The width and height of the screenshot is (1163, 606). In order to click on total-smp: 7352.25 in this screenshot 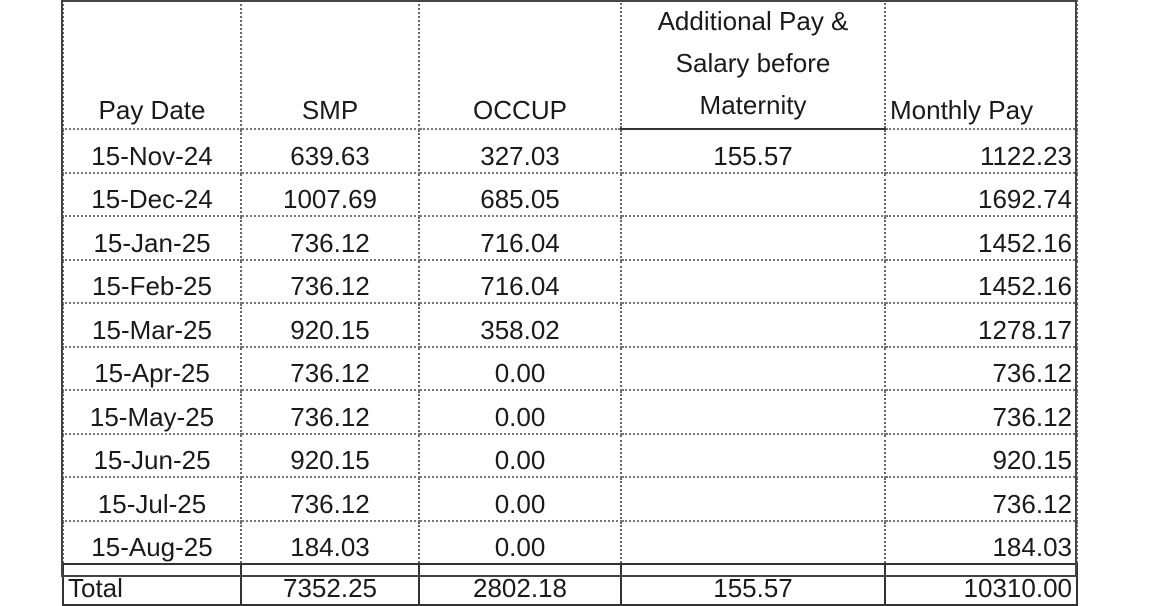, I will do `click(330, 584)`.